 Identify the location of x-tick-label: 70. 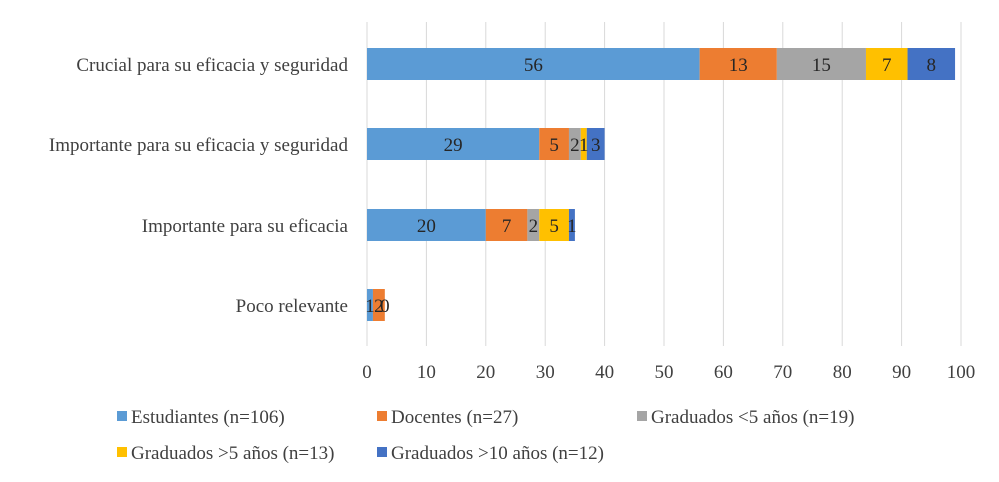
(782, 372).